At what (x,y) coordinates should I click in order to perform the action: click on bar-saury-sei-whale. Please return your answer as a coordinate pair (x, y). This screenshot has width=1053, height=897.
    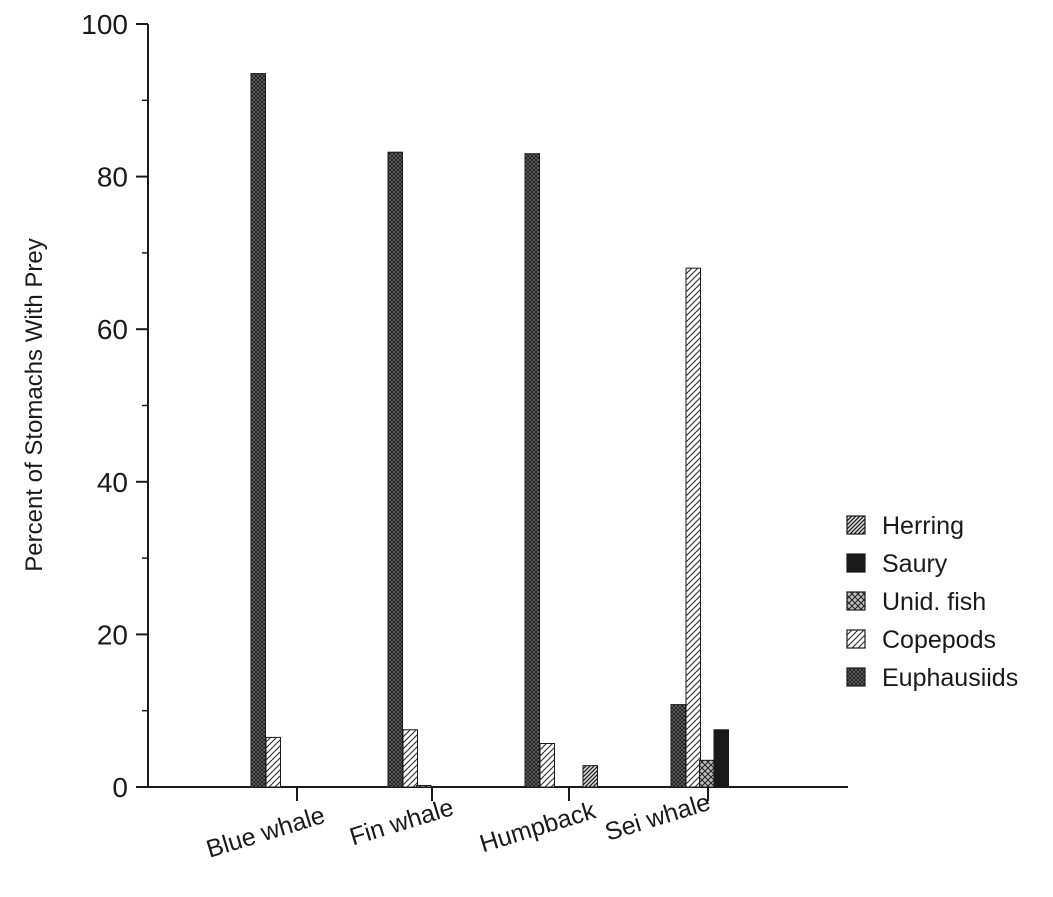
    Looking at the image, I should click on (721, 758).